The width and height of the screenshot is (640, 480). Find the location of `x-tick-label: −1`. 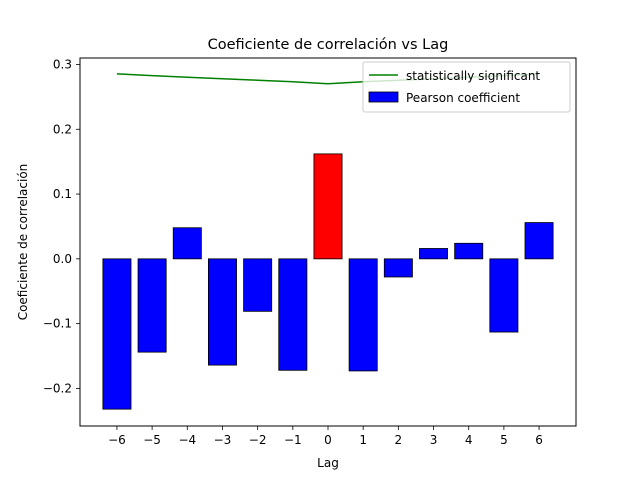

x-tick-label: −1 is located at coordinates (293, 440).